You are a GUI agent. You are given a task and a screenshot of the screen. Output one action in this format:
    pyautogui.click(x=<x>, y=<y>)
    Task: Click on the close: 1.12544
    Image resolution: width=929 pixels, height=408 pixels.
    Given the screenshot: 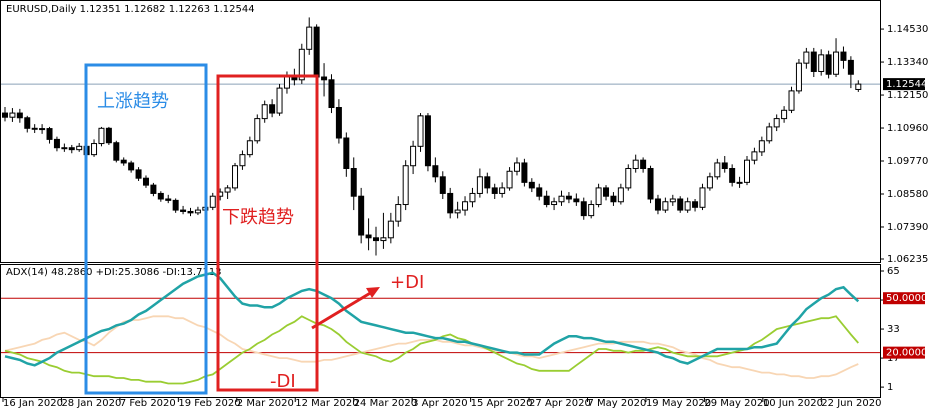 What is the action you would take?
    pyautogui.click(x=233, y=9)
    